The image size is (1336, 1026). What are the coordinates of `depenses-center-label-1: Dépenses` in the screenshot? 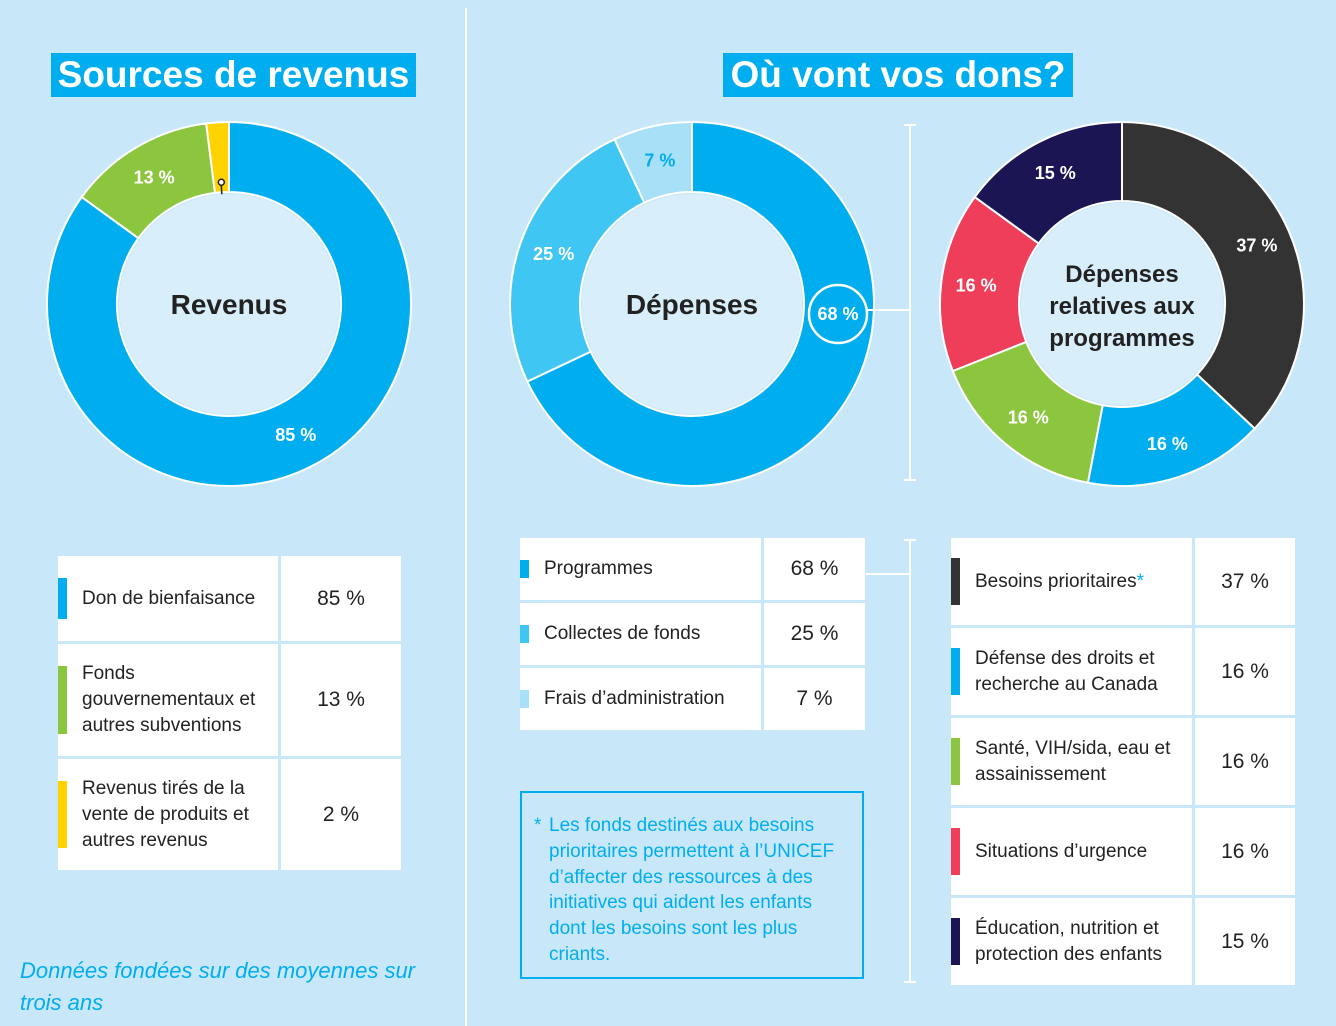 It's located at (692, 304).